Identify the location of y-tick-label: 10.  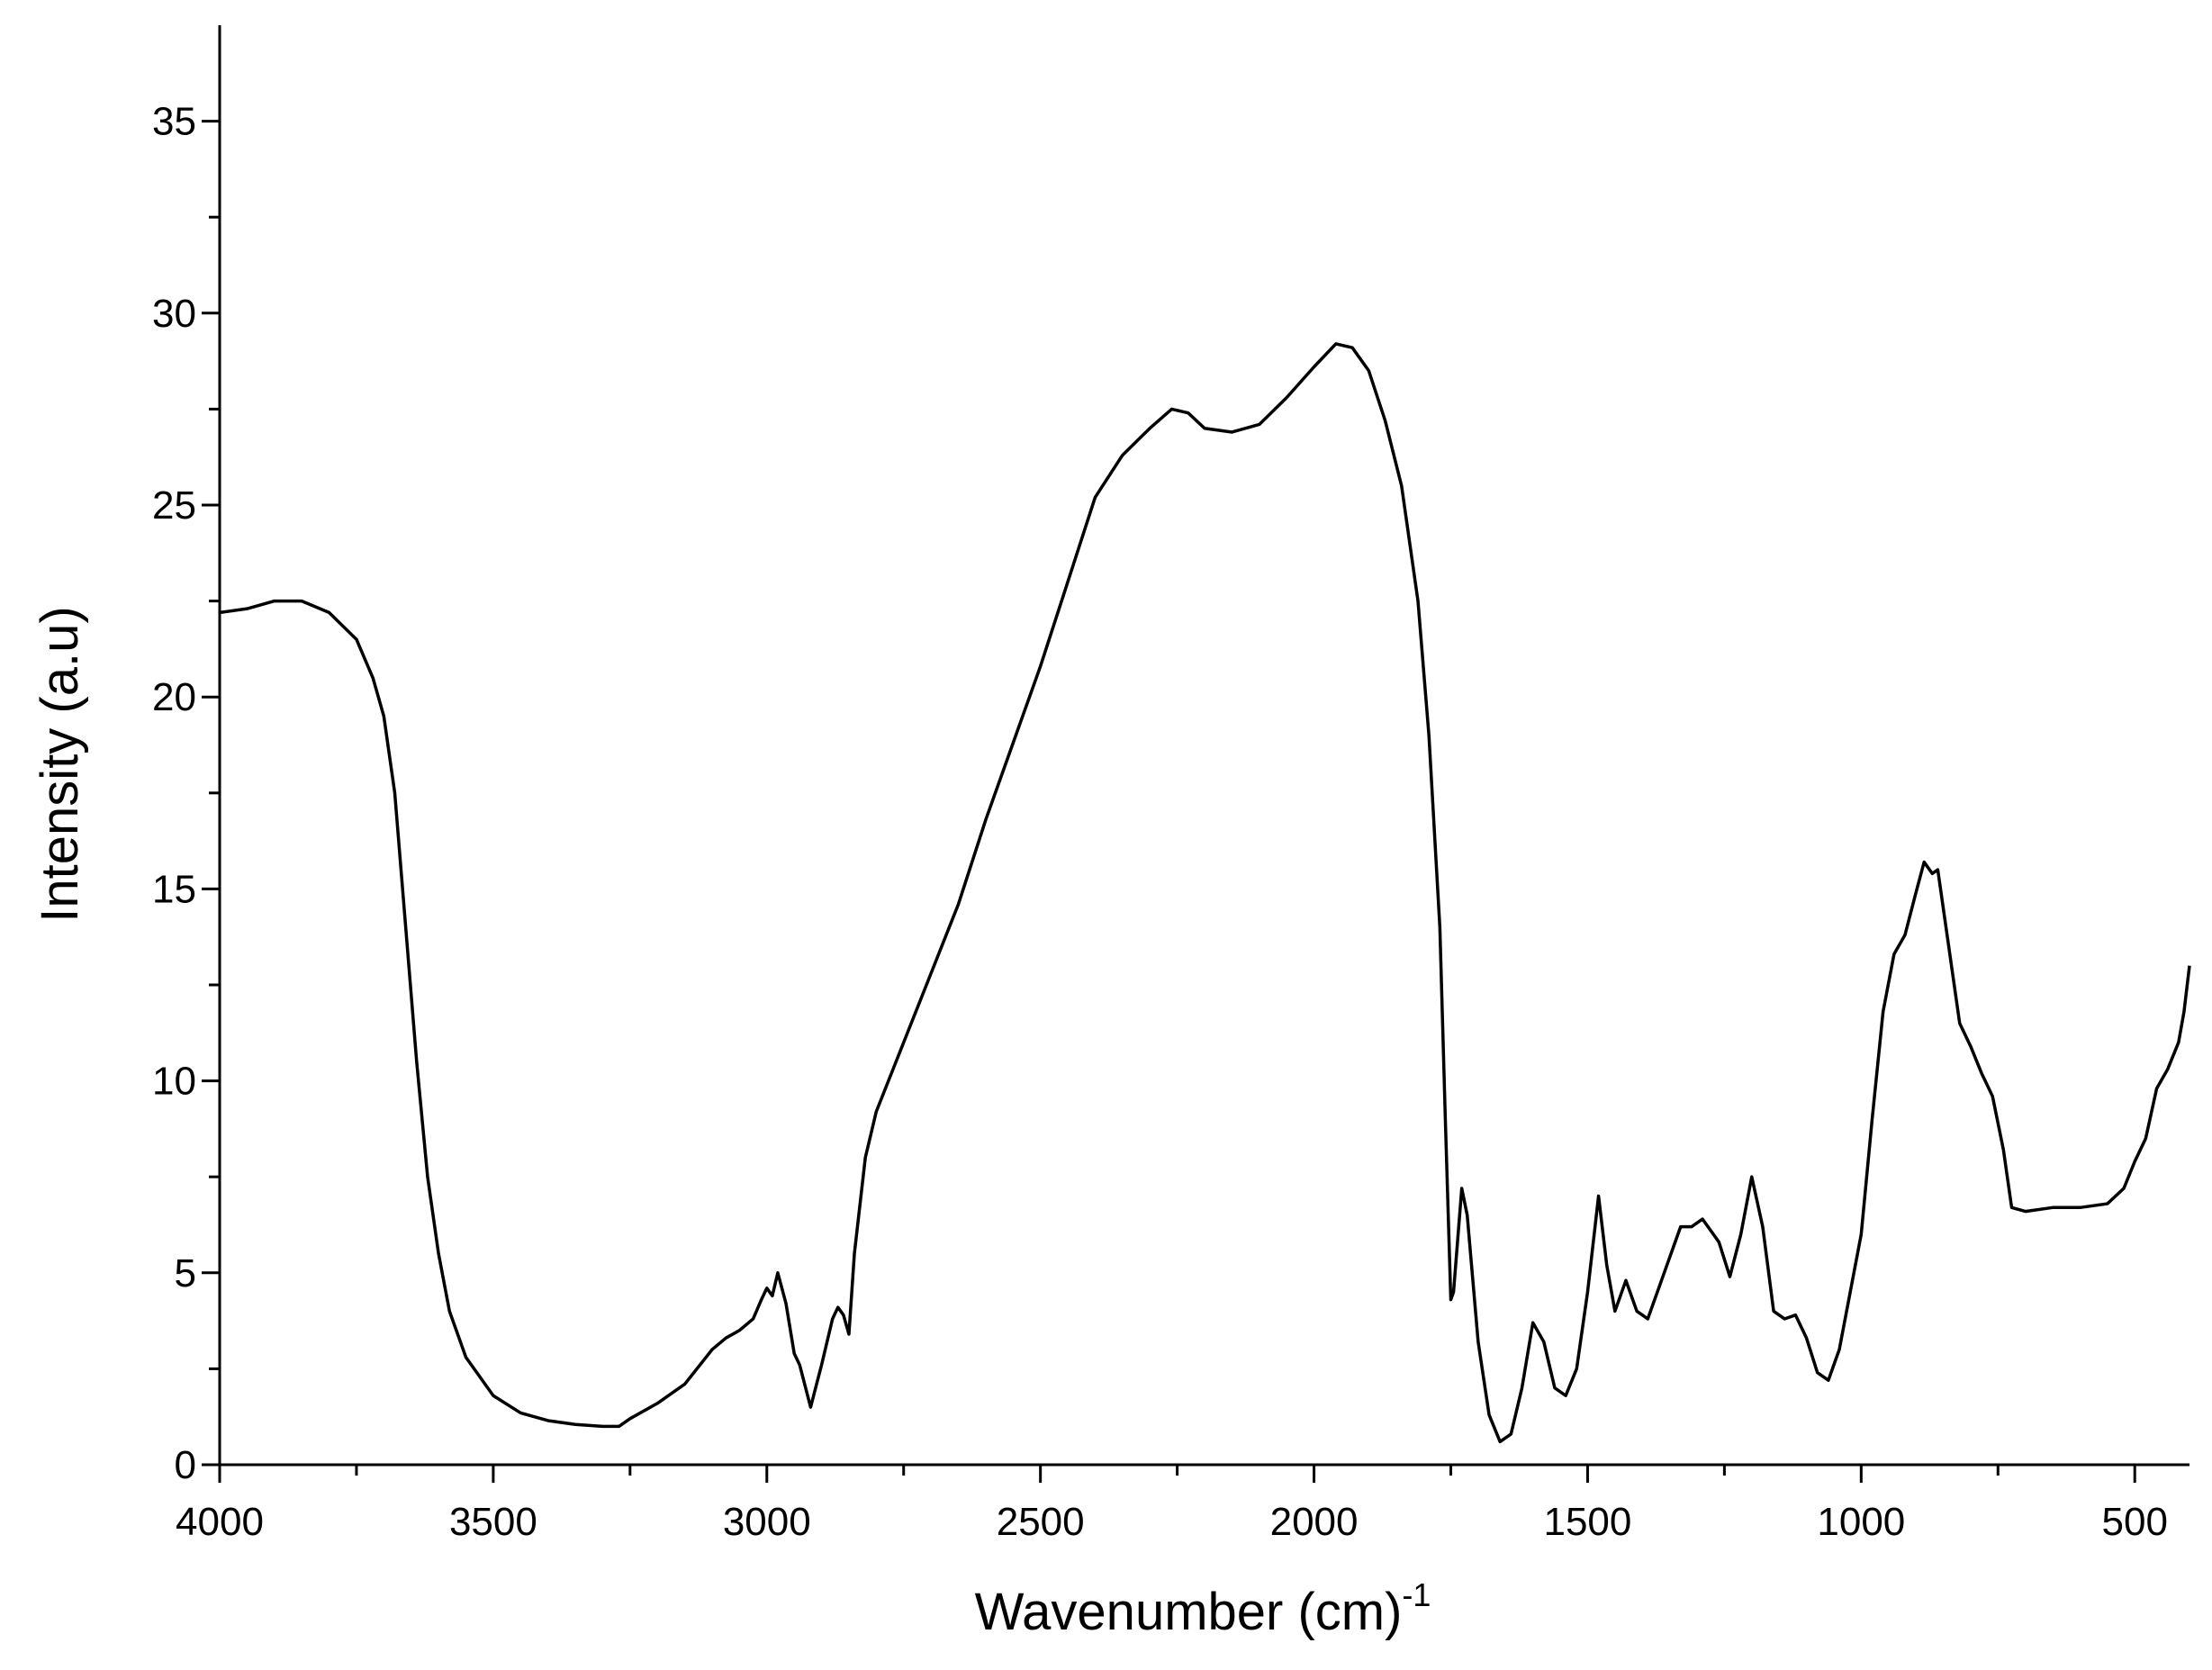
(174, 1082).